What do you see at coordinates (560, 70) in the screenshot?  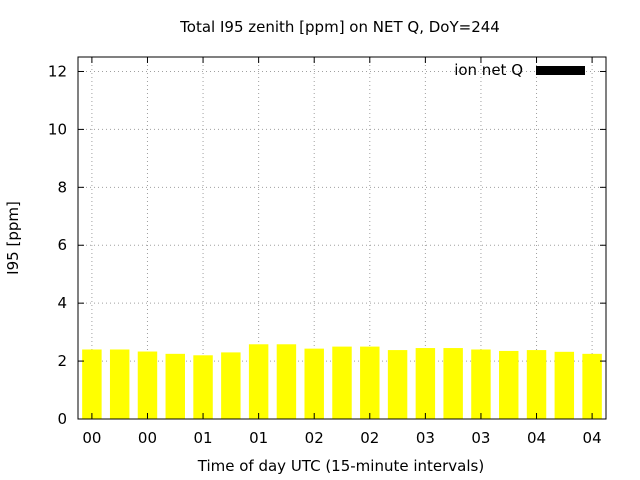 I see `legend-swatch` at bounding box center [560, 70].